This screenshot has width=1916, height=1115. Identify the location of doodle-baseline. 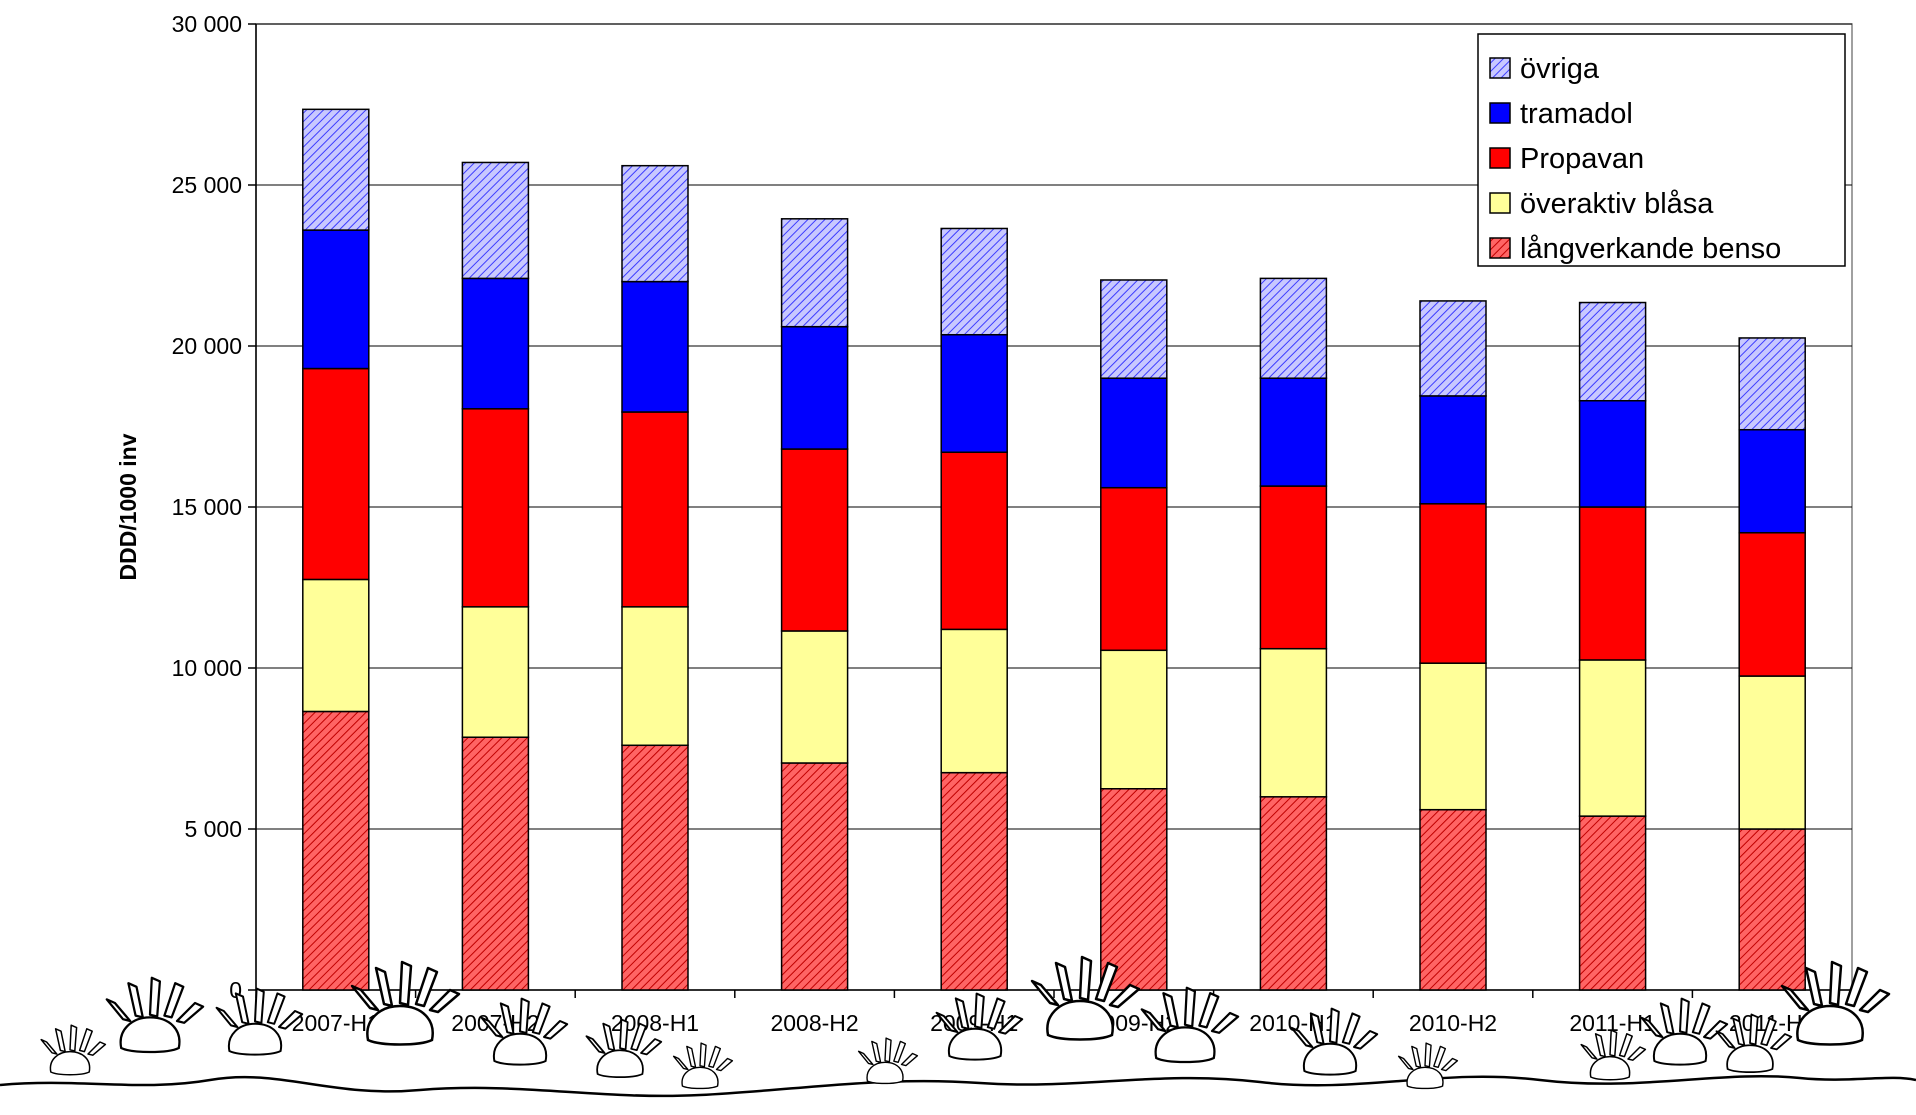
(958, 1086).